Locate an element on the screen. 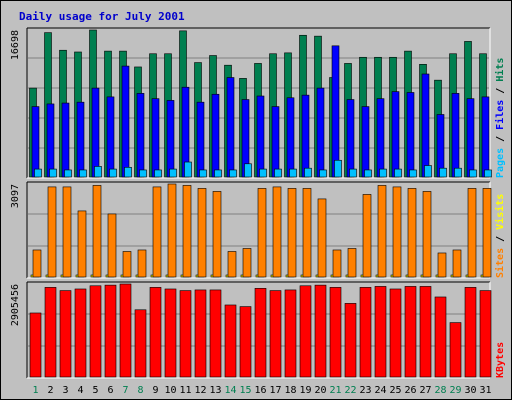 The image size is (512, 400). legend: Sites / Visits is located at coordinates (500, 236).